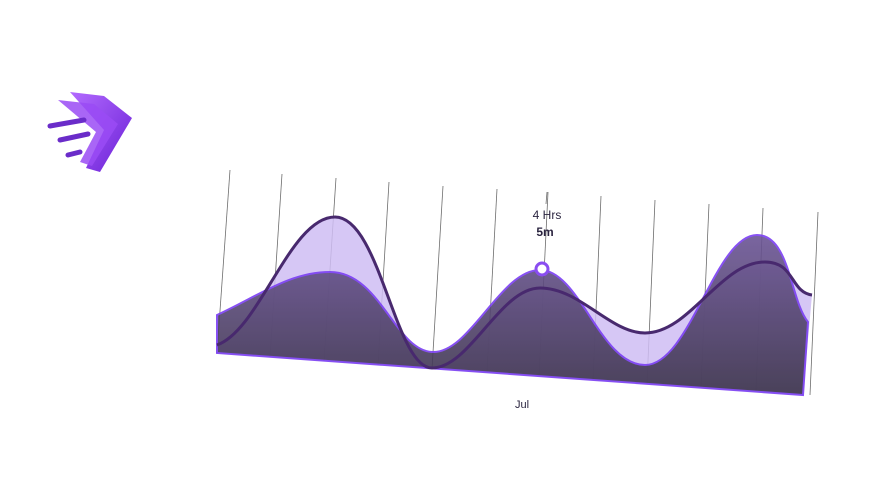 Image resolution: width=873 pixels, height=484 pixels. Describe the element at coordinates (522, 405) in the screenshot. I see `x-label: Jul` at that location.